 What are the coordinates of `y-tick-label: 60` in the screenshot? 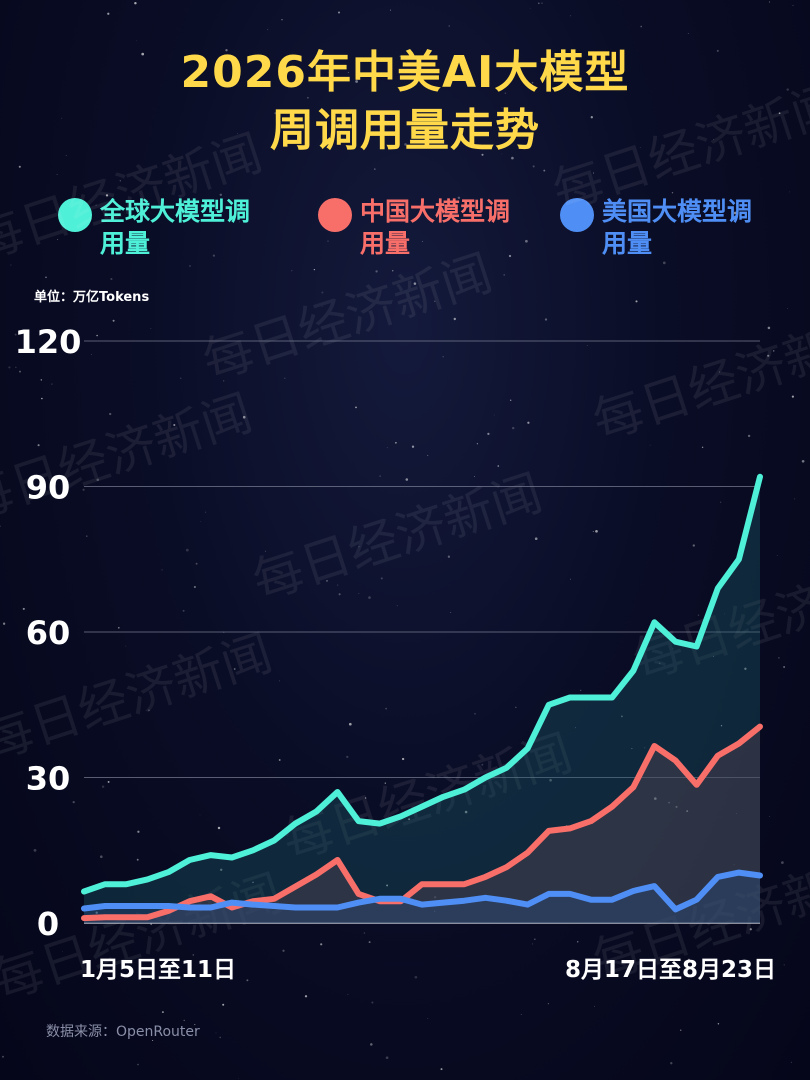 It's located at (48, 633).